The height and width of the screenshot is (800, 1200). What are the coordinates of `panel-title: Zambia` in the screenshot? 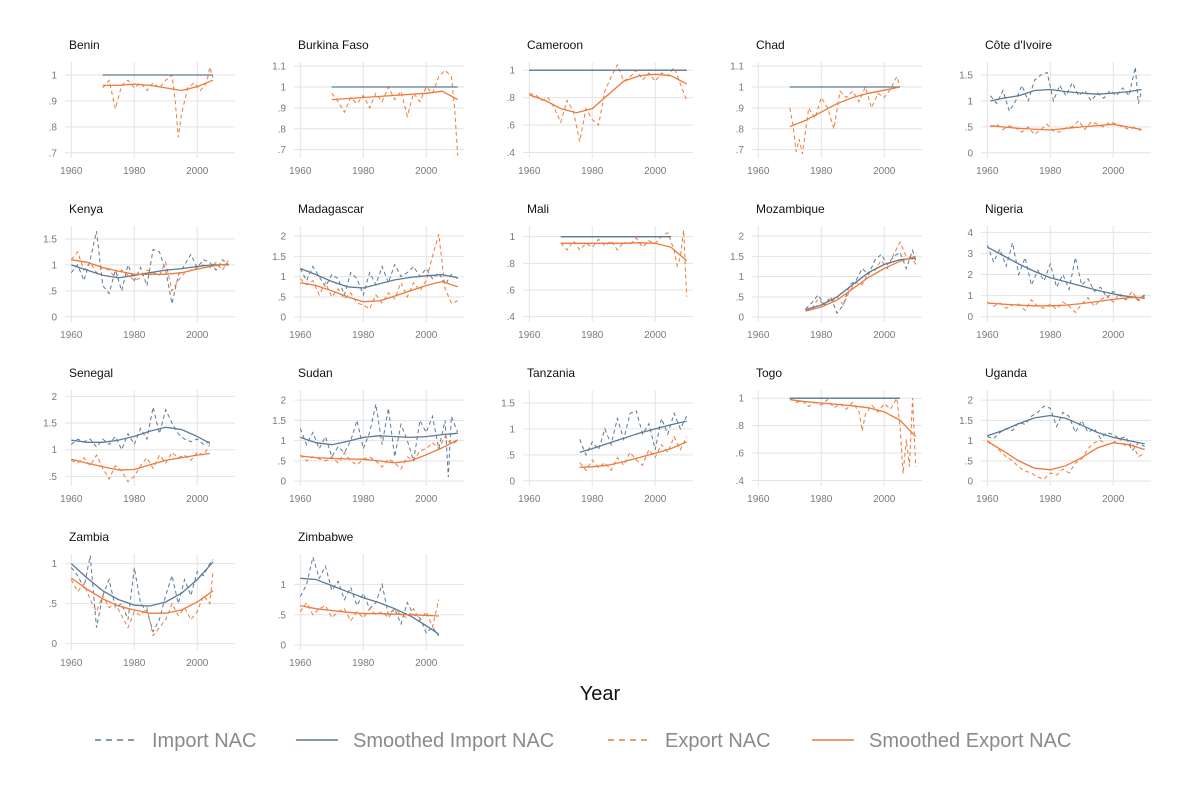 It's located at (89, 537).